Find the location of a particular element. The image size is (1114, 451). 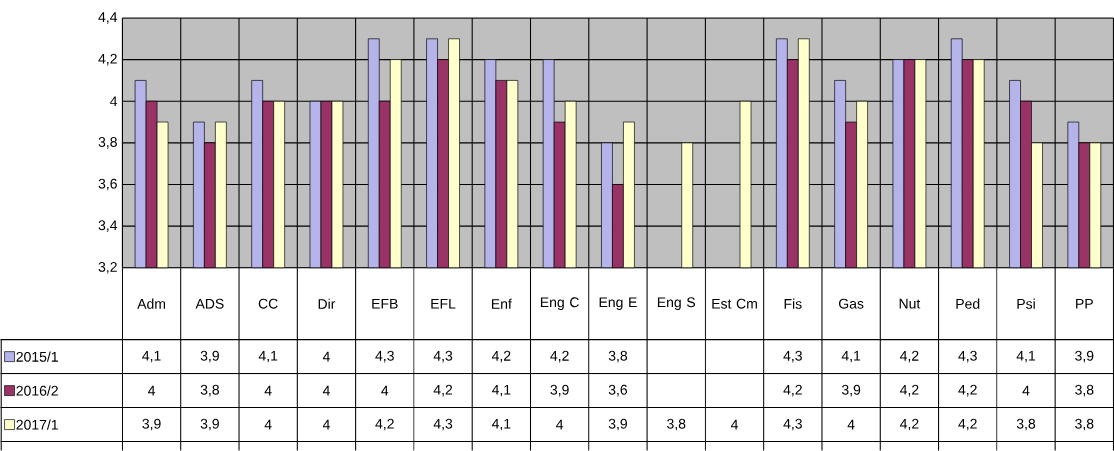

y-tick-label: 3,4 is located at coordinates (108, 226).